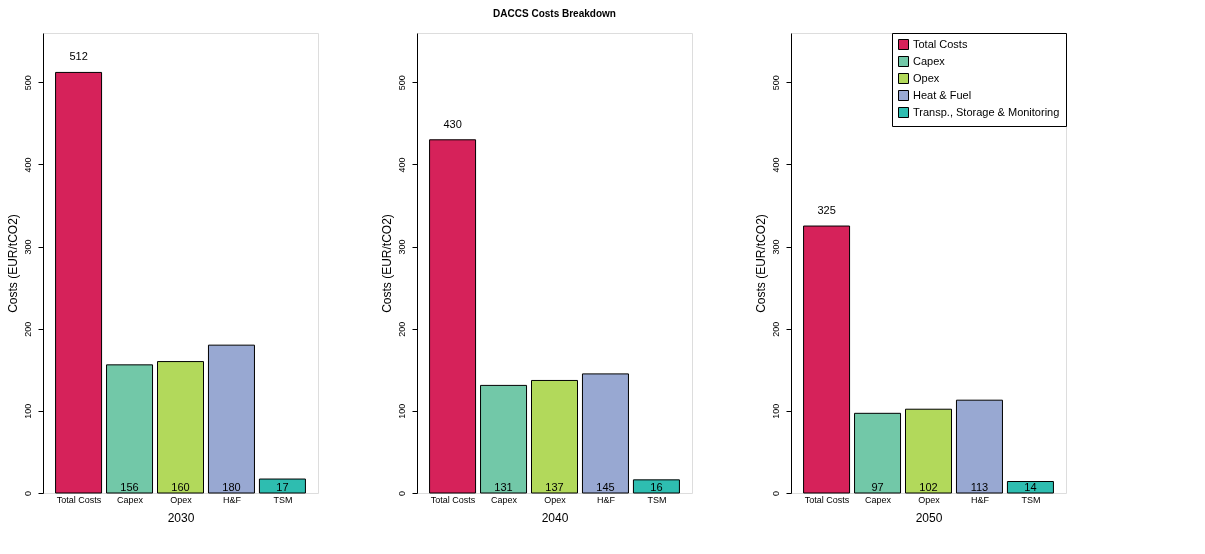 This screenshot has height=554, width=1205. What do you see at coordinates (979, 487) in the screenshot?
I see `data-label: 113` at bounding box center [979, 487].